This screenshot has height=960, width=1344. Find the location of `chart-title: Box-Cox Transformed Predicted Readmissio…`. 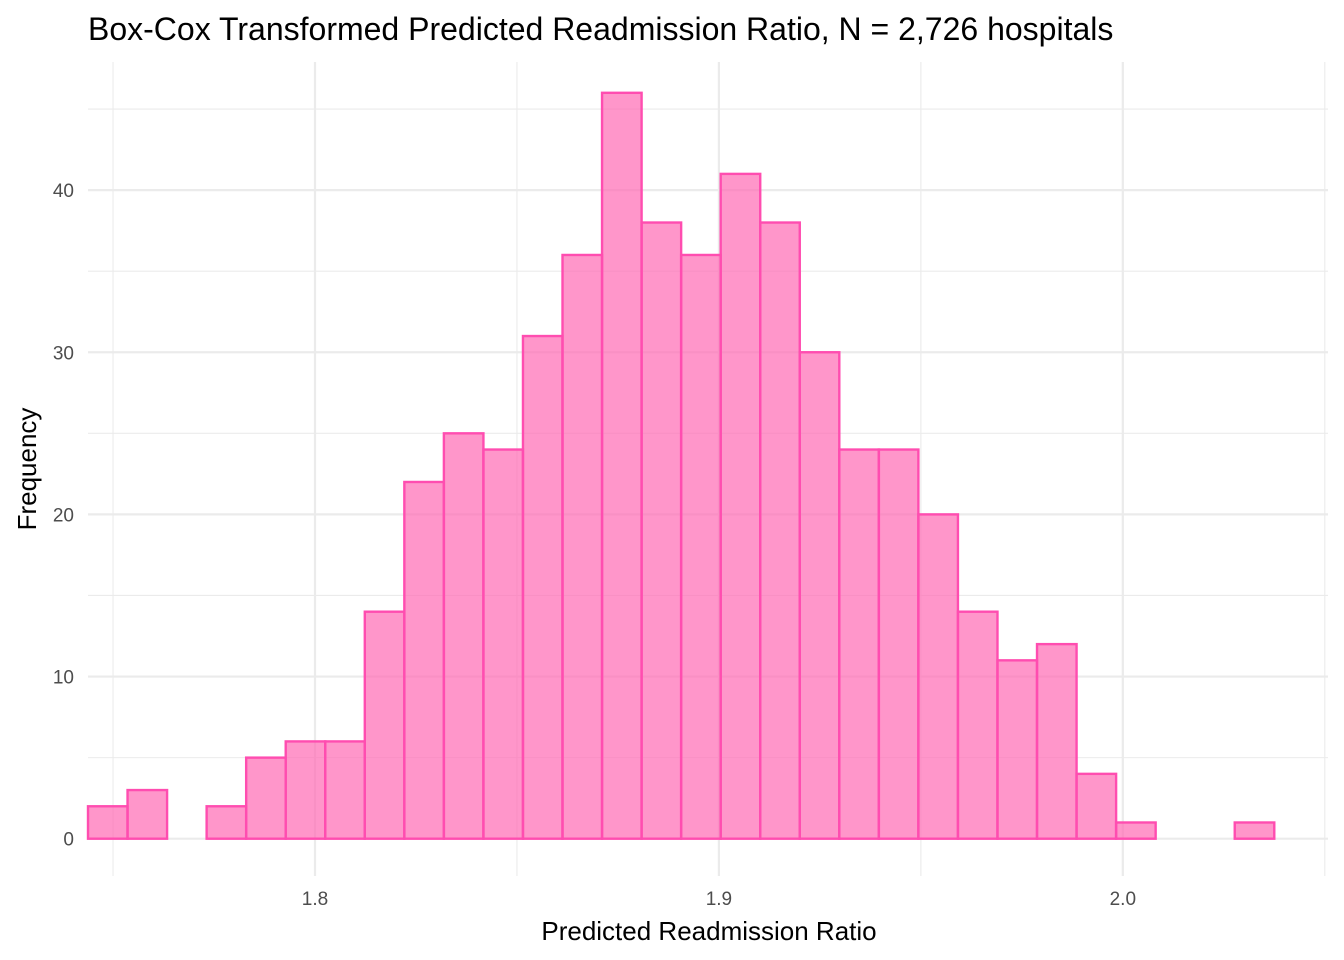

chart-title: Box-Cox Transformed Predicted Readmissio… is located at coordinates (600, 29).